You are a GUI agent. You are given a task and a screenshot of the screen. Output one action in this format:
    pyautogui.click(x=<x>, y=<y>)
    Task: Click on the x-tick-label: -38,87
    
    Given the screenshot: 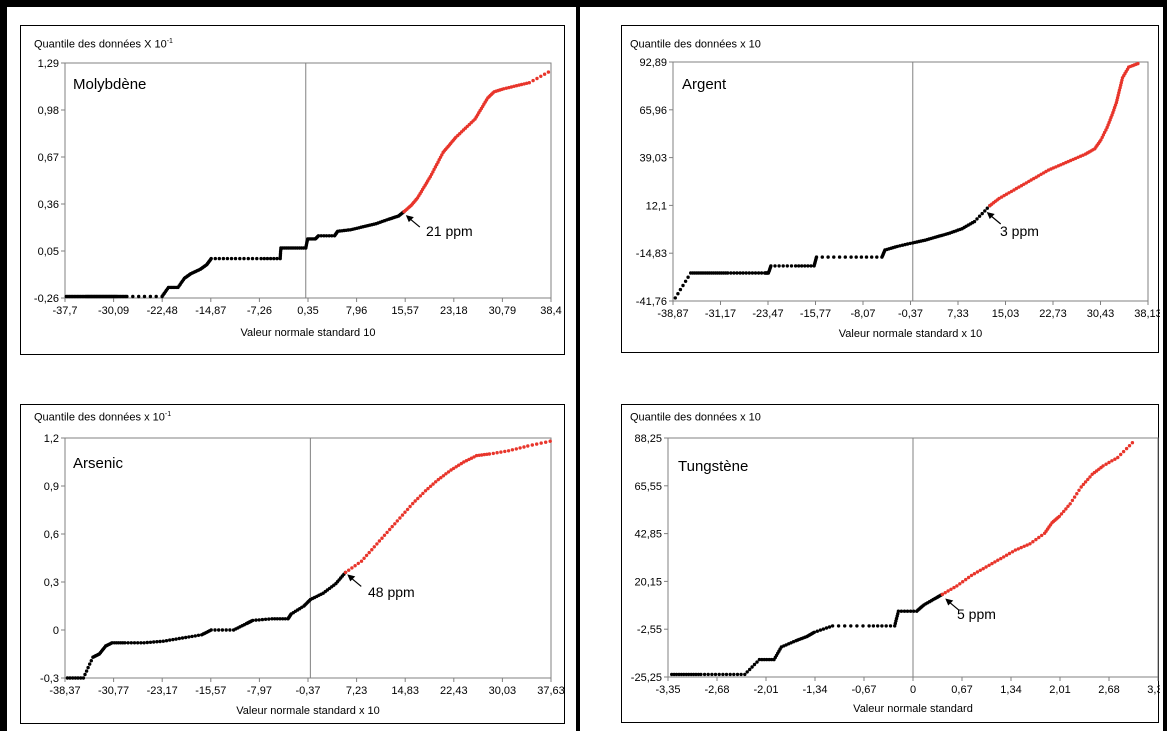 What is the action you would take?
    pyautogui.click(x=672, y=314)
    